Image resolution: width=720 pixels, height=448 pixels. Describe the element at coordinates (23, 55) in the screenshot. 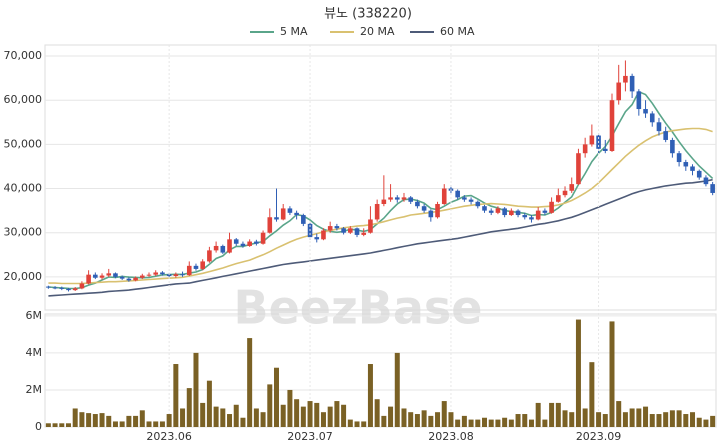

I see `y-tick-label: 70,000` at that location.